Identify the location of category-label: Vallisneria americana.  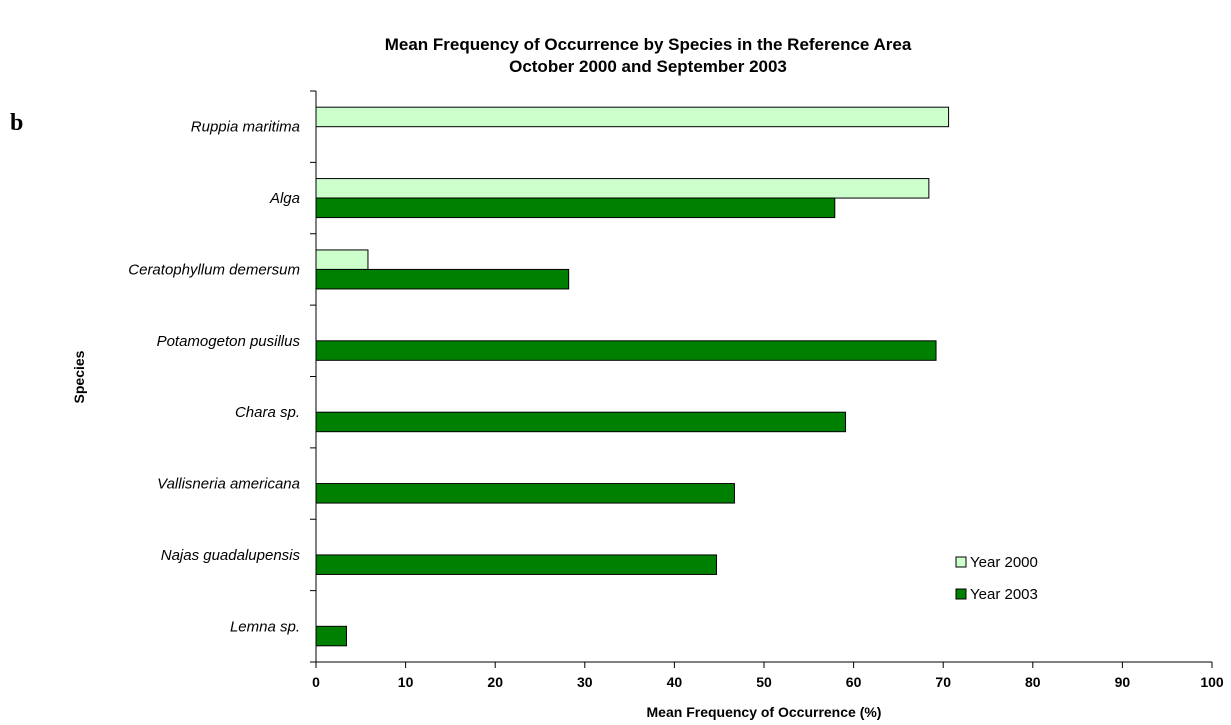
(228, 484).